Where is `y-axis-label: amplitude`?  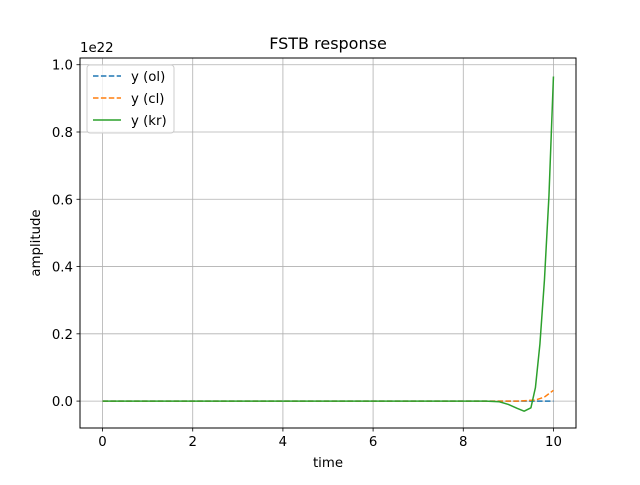
y-axis-label: amplitude is located at coordinates (36, 242).